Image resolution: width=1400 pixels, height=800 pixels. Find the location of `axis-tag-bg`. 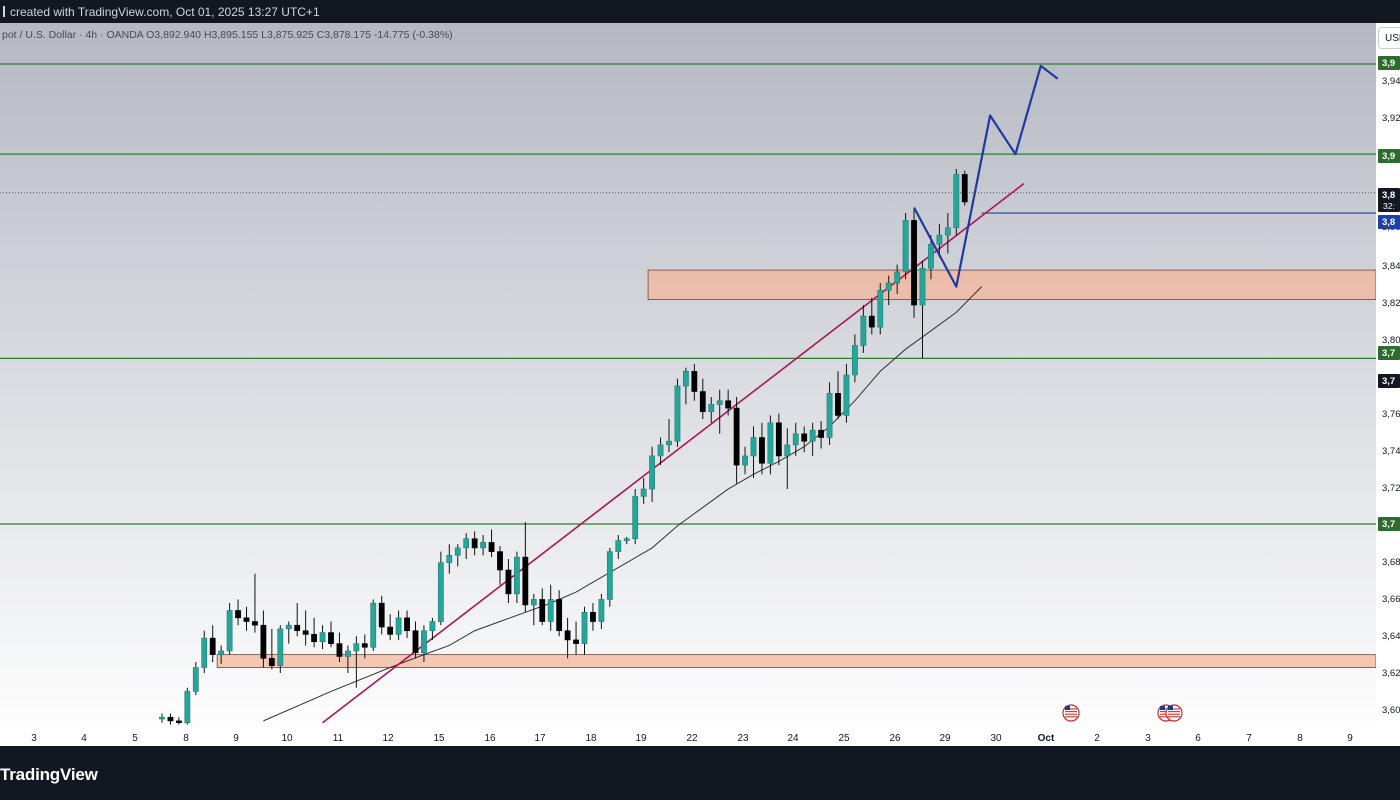

axis-tag-bg is located at coordinates (1389, 200).